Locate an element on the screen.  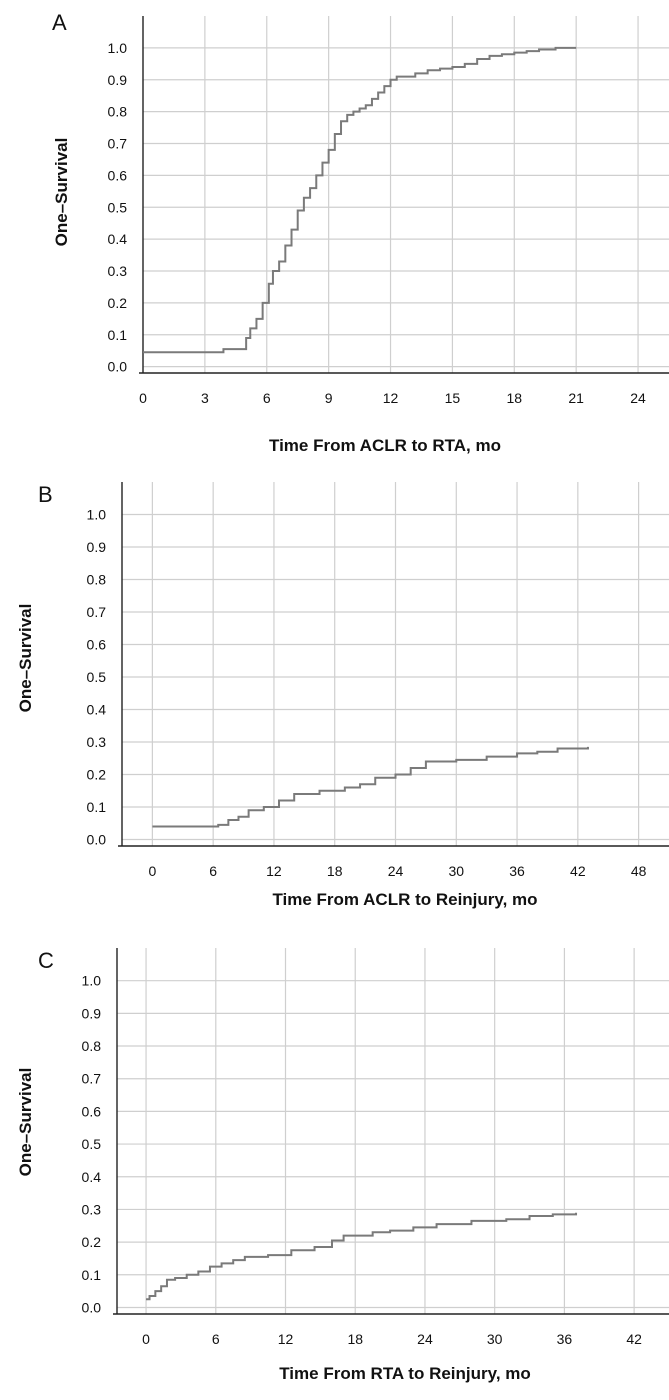
x-axis-label: Time From ACLR to RTA, mo is located at coordinates (385, 445).